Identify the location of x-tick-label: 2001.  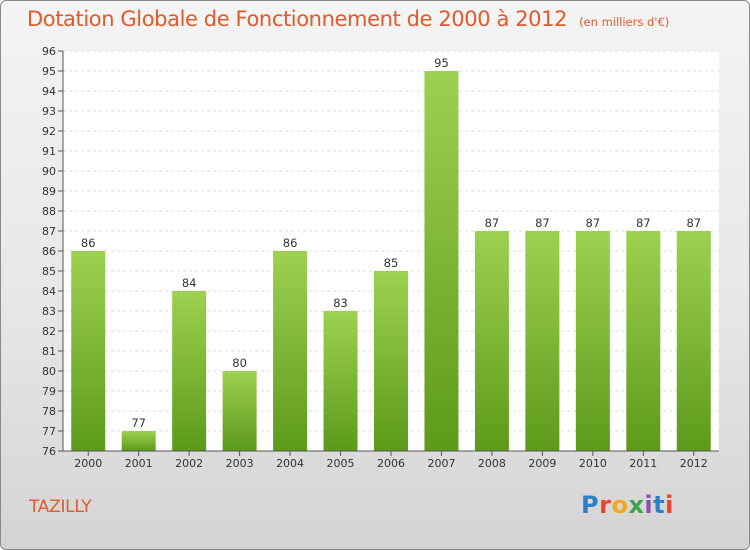
(139, 463).